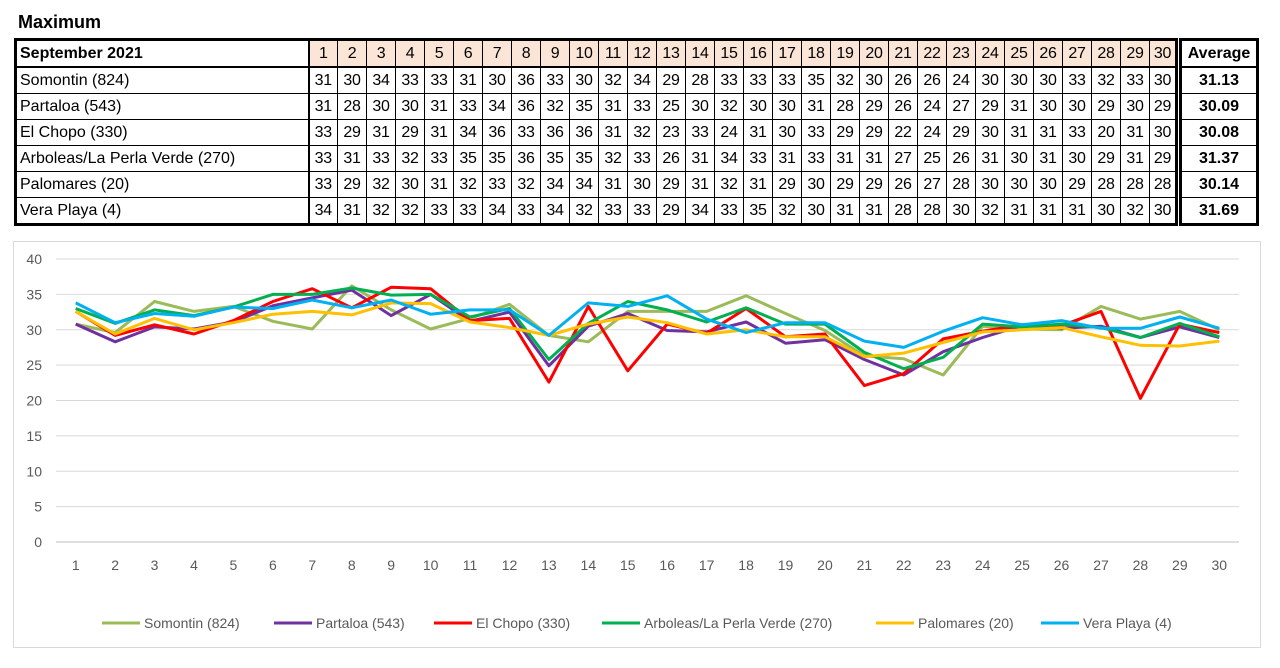 This screenshot has height=668, width=1280. What do you see at coordinates (966, 623) in the screenshot?
I see `legend-label: Palomares (20)` at bounding box center [966, 623].